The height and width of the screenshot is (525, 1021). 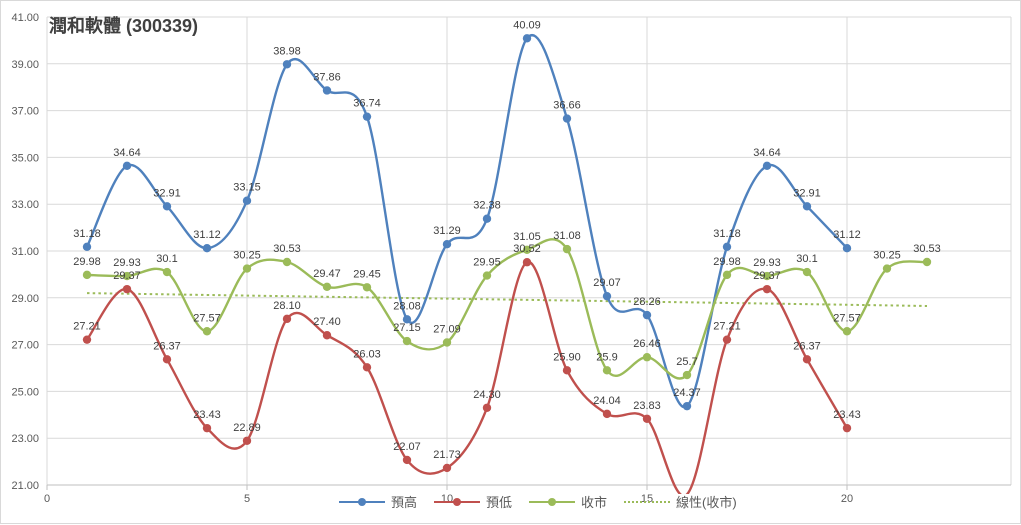 What do you see at coordinates (25, 439) in the screenshot?
I see `y-axis-tick-label: 23.00` at bounding box center [25, 439].